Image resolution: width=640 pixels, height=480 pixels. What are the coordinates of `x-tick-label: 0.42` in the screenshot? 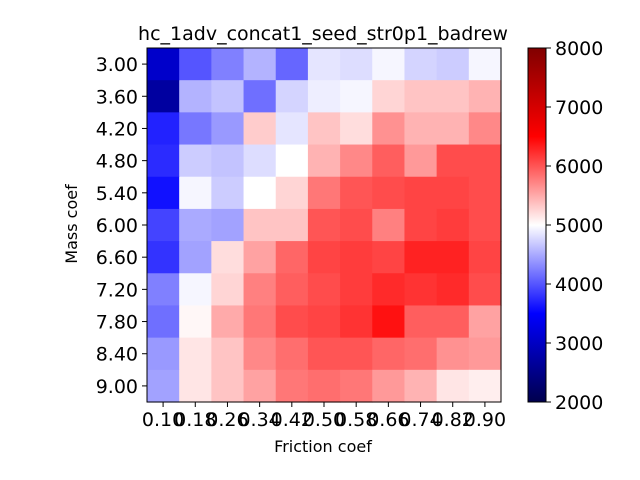 It's located at (292, 420).